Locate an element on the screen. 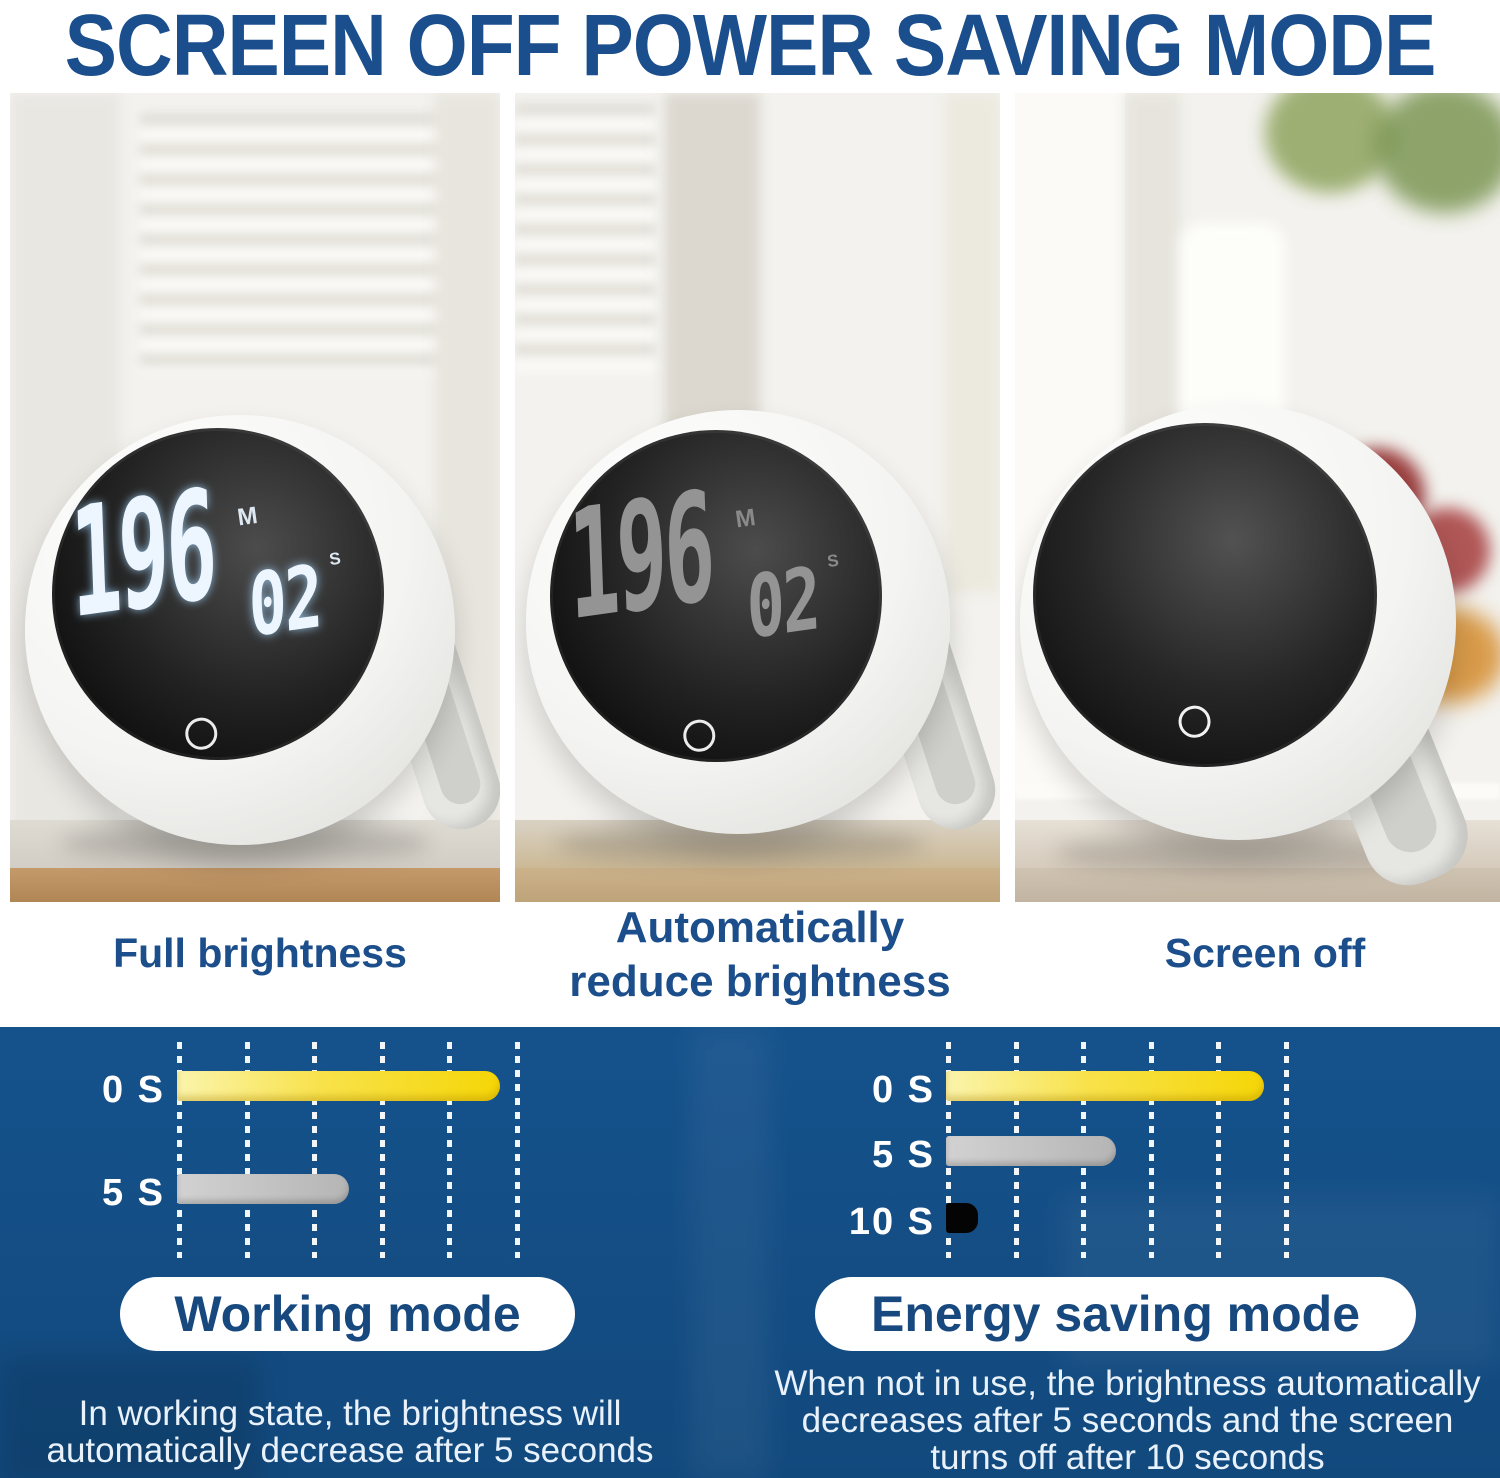  window-edge is located at coordinates (972, 343).